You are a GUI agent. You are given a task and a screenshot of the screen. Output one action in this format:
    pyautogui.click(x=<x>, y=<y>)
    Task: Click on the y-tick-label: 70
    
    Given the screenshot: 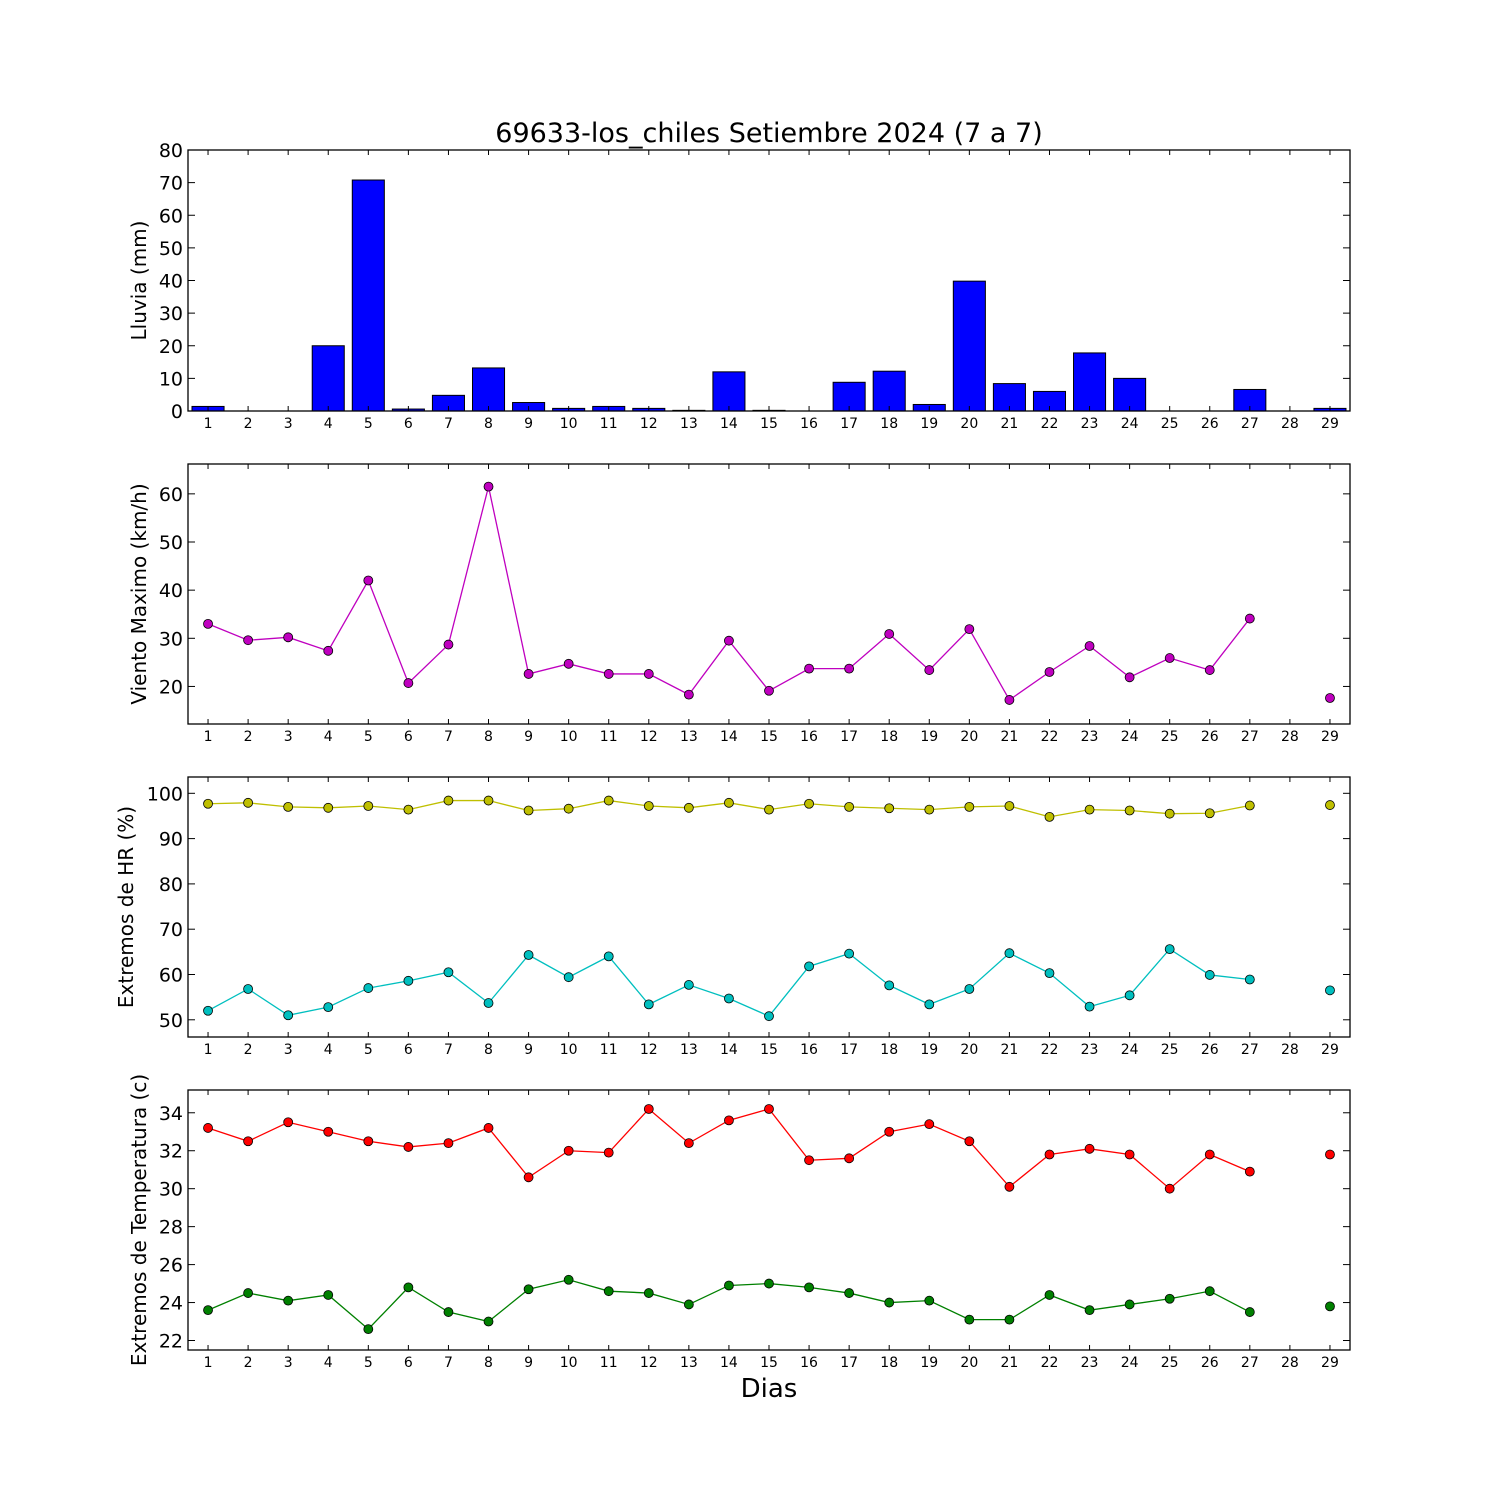 What is the action you would take?
    pyautogui.click(x=171, y=184)
    